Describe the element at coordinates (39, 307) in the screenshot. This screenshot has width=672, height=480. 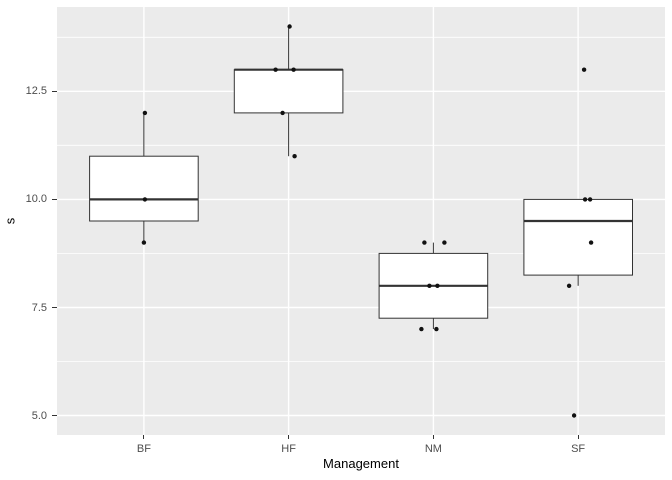
I see `y-tick-label-7.5: 7.5` at that location.